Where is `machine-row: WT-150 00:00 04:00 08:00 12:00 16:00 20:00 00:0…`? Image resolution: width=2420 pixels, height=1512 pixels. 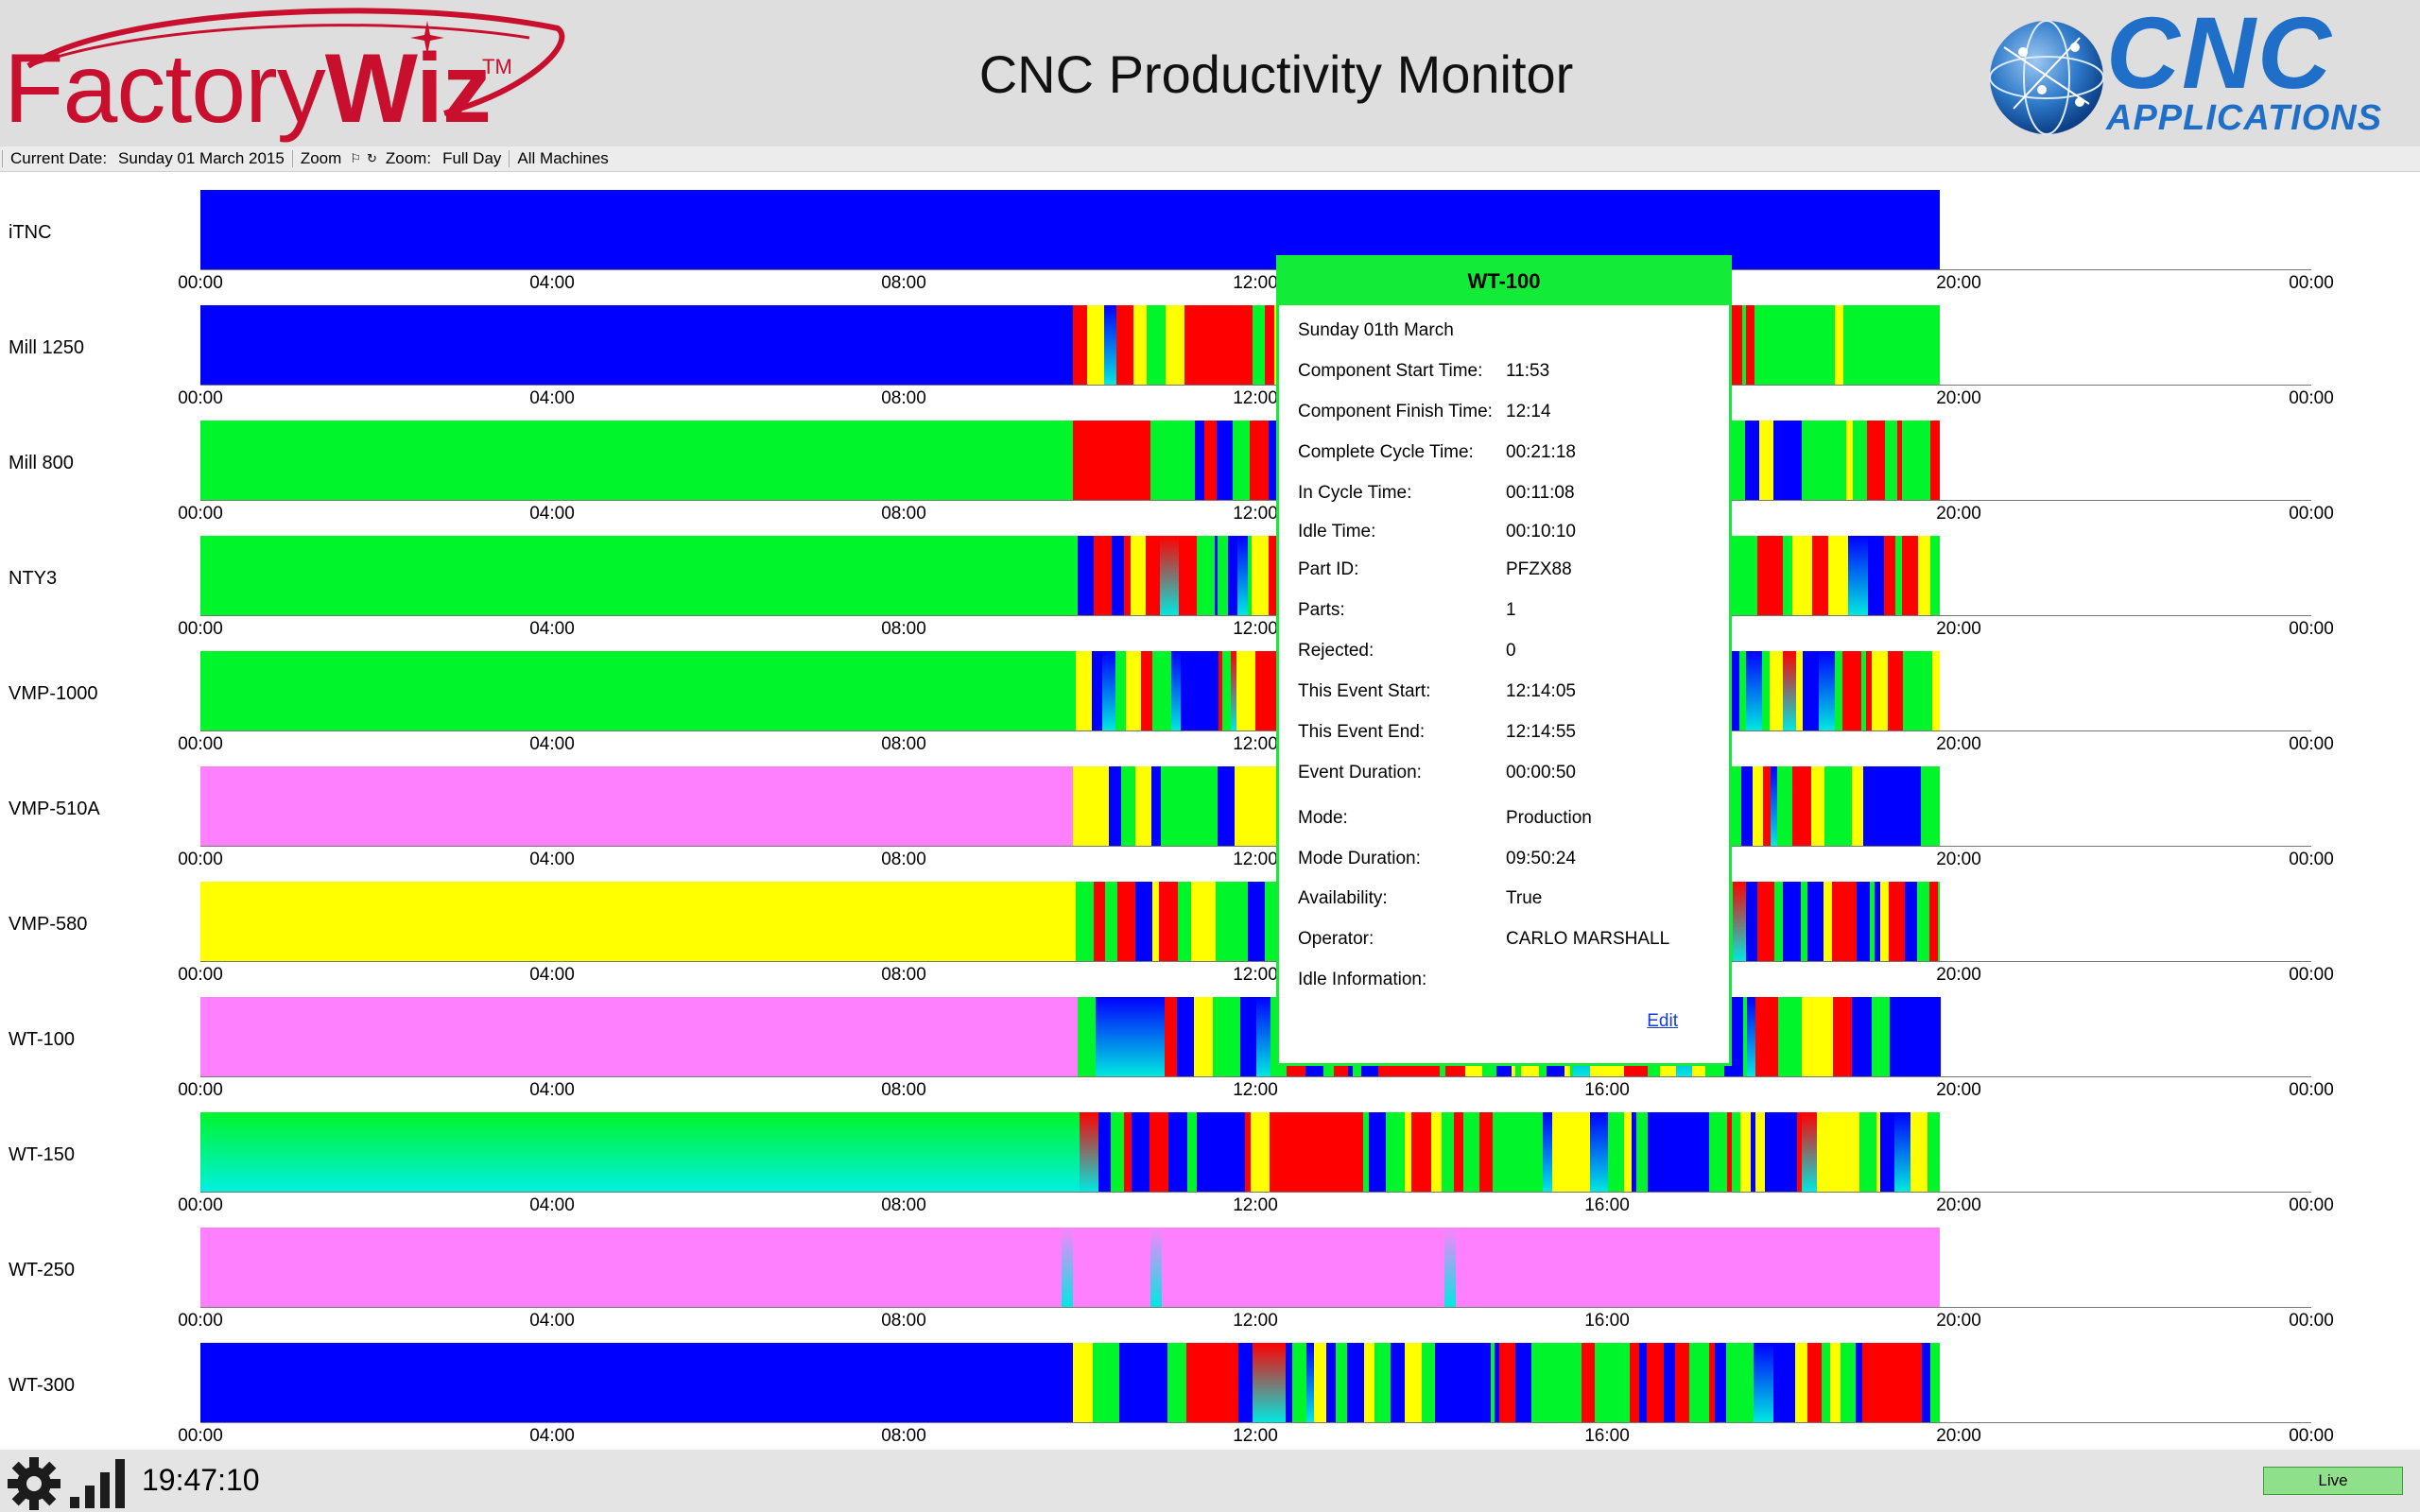 machine-row: WT-150 00:00 04:00 08:00 12:00 16:00 20:00 00:0… is located at coordinates (1210, 1156).